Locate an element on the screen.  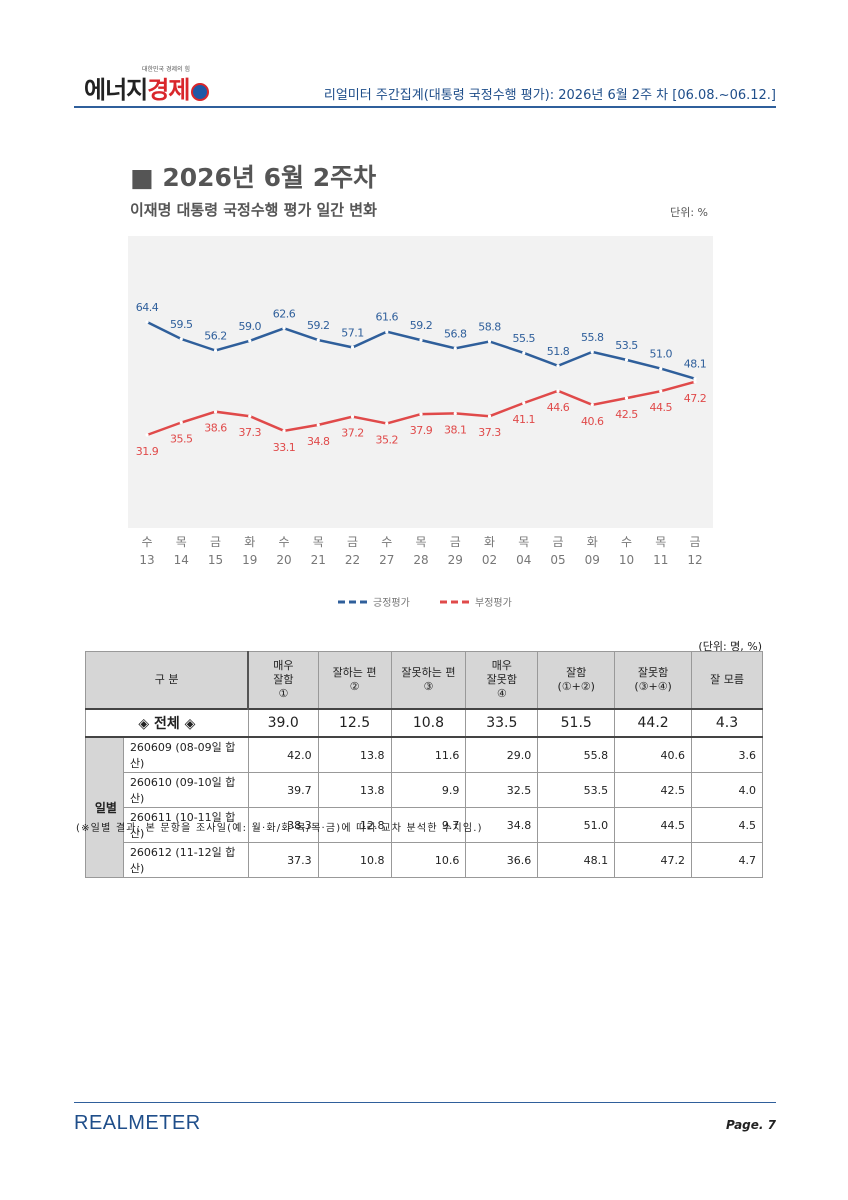
header-positive-total: 잘함 (①+②) is located at coordinates (576, 680).